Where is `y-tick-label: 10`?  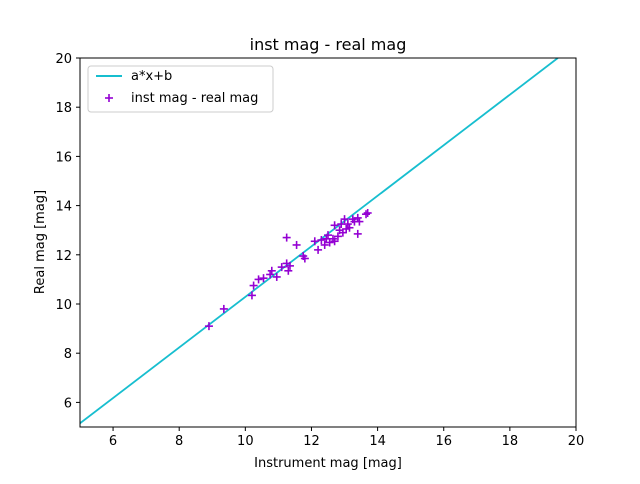
y-tick-label: 10 is located at coordinates (63, 305).